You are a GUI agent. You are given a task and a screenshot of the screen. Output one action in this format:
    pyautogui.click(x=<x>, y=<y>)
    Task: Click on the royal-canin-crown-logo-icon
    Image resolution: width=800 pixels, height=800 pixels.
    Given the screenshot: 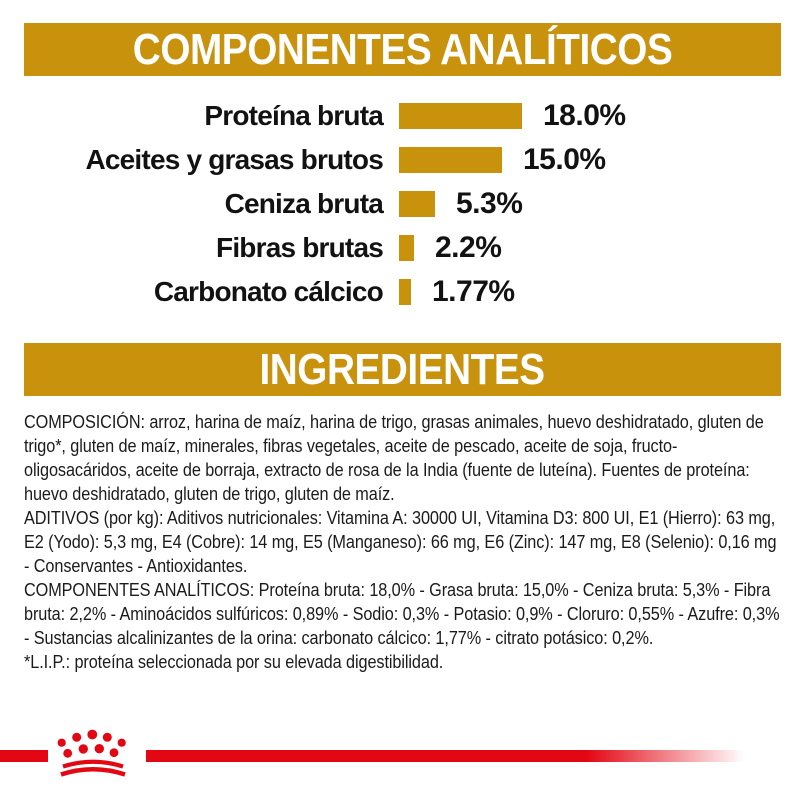 What is the action you would take?
    pyautogui.click(x=91, y=753)
    